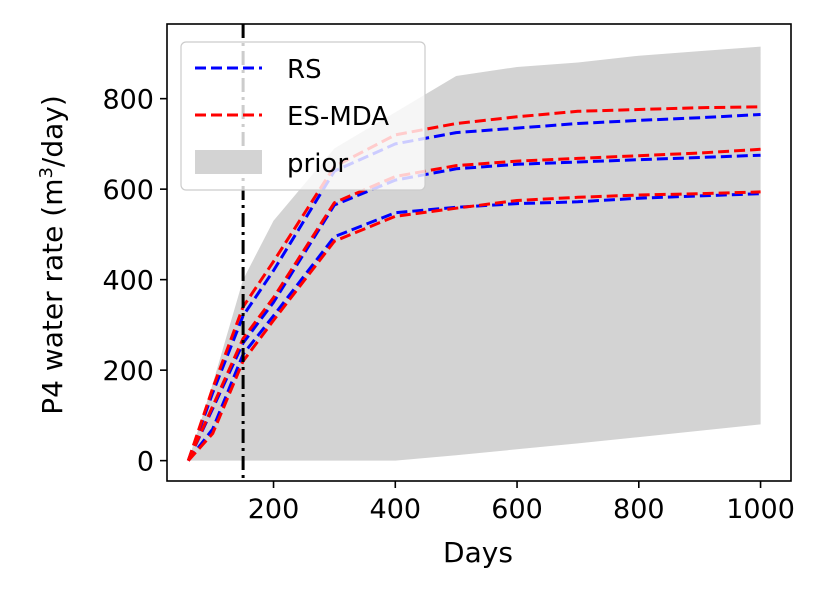 This screenshot has width=830, height=598. What do you see at coordinates (396, 509) in the screenshot?
I see `x-tick-label: 400` at bounding box center [396, 509].